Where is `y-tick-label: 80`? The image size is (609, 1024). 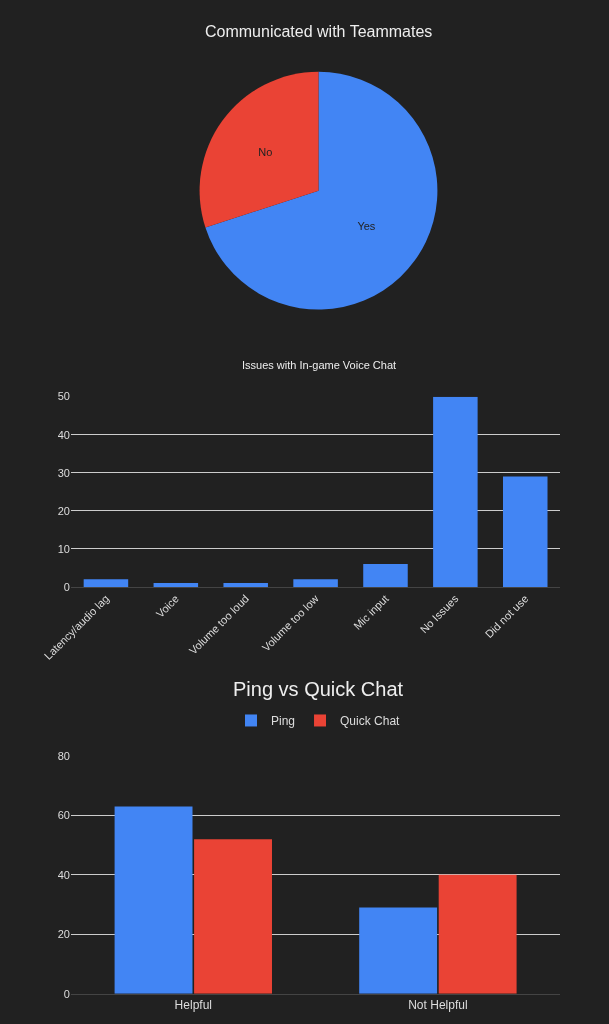 y-tick-label: 80 is located at coordinates (63, 755).